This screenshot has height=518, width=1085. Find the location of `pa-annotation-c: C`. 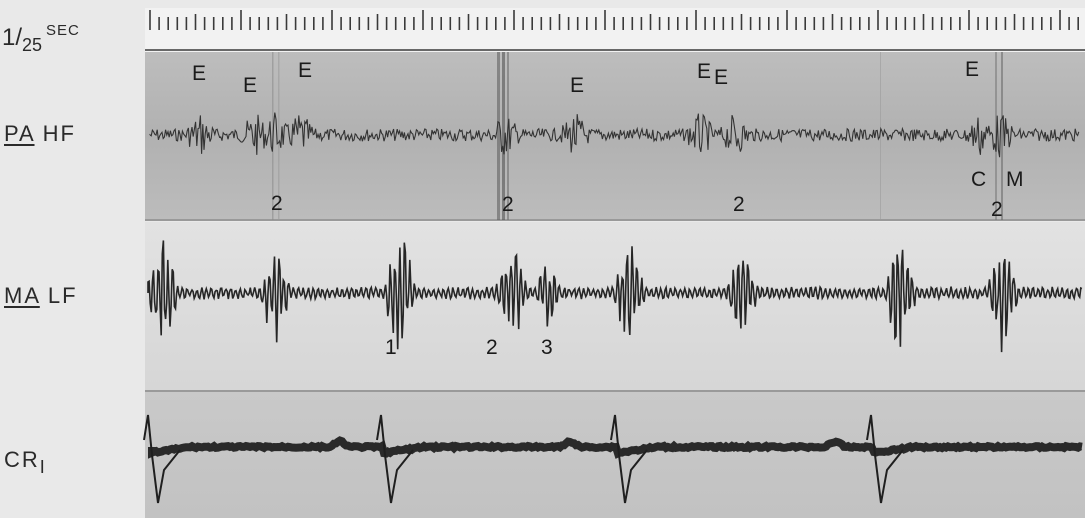

pa-annotation-c: C is located at coordinates (979, 179).